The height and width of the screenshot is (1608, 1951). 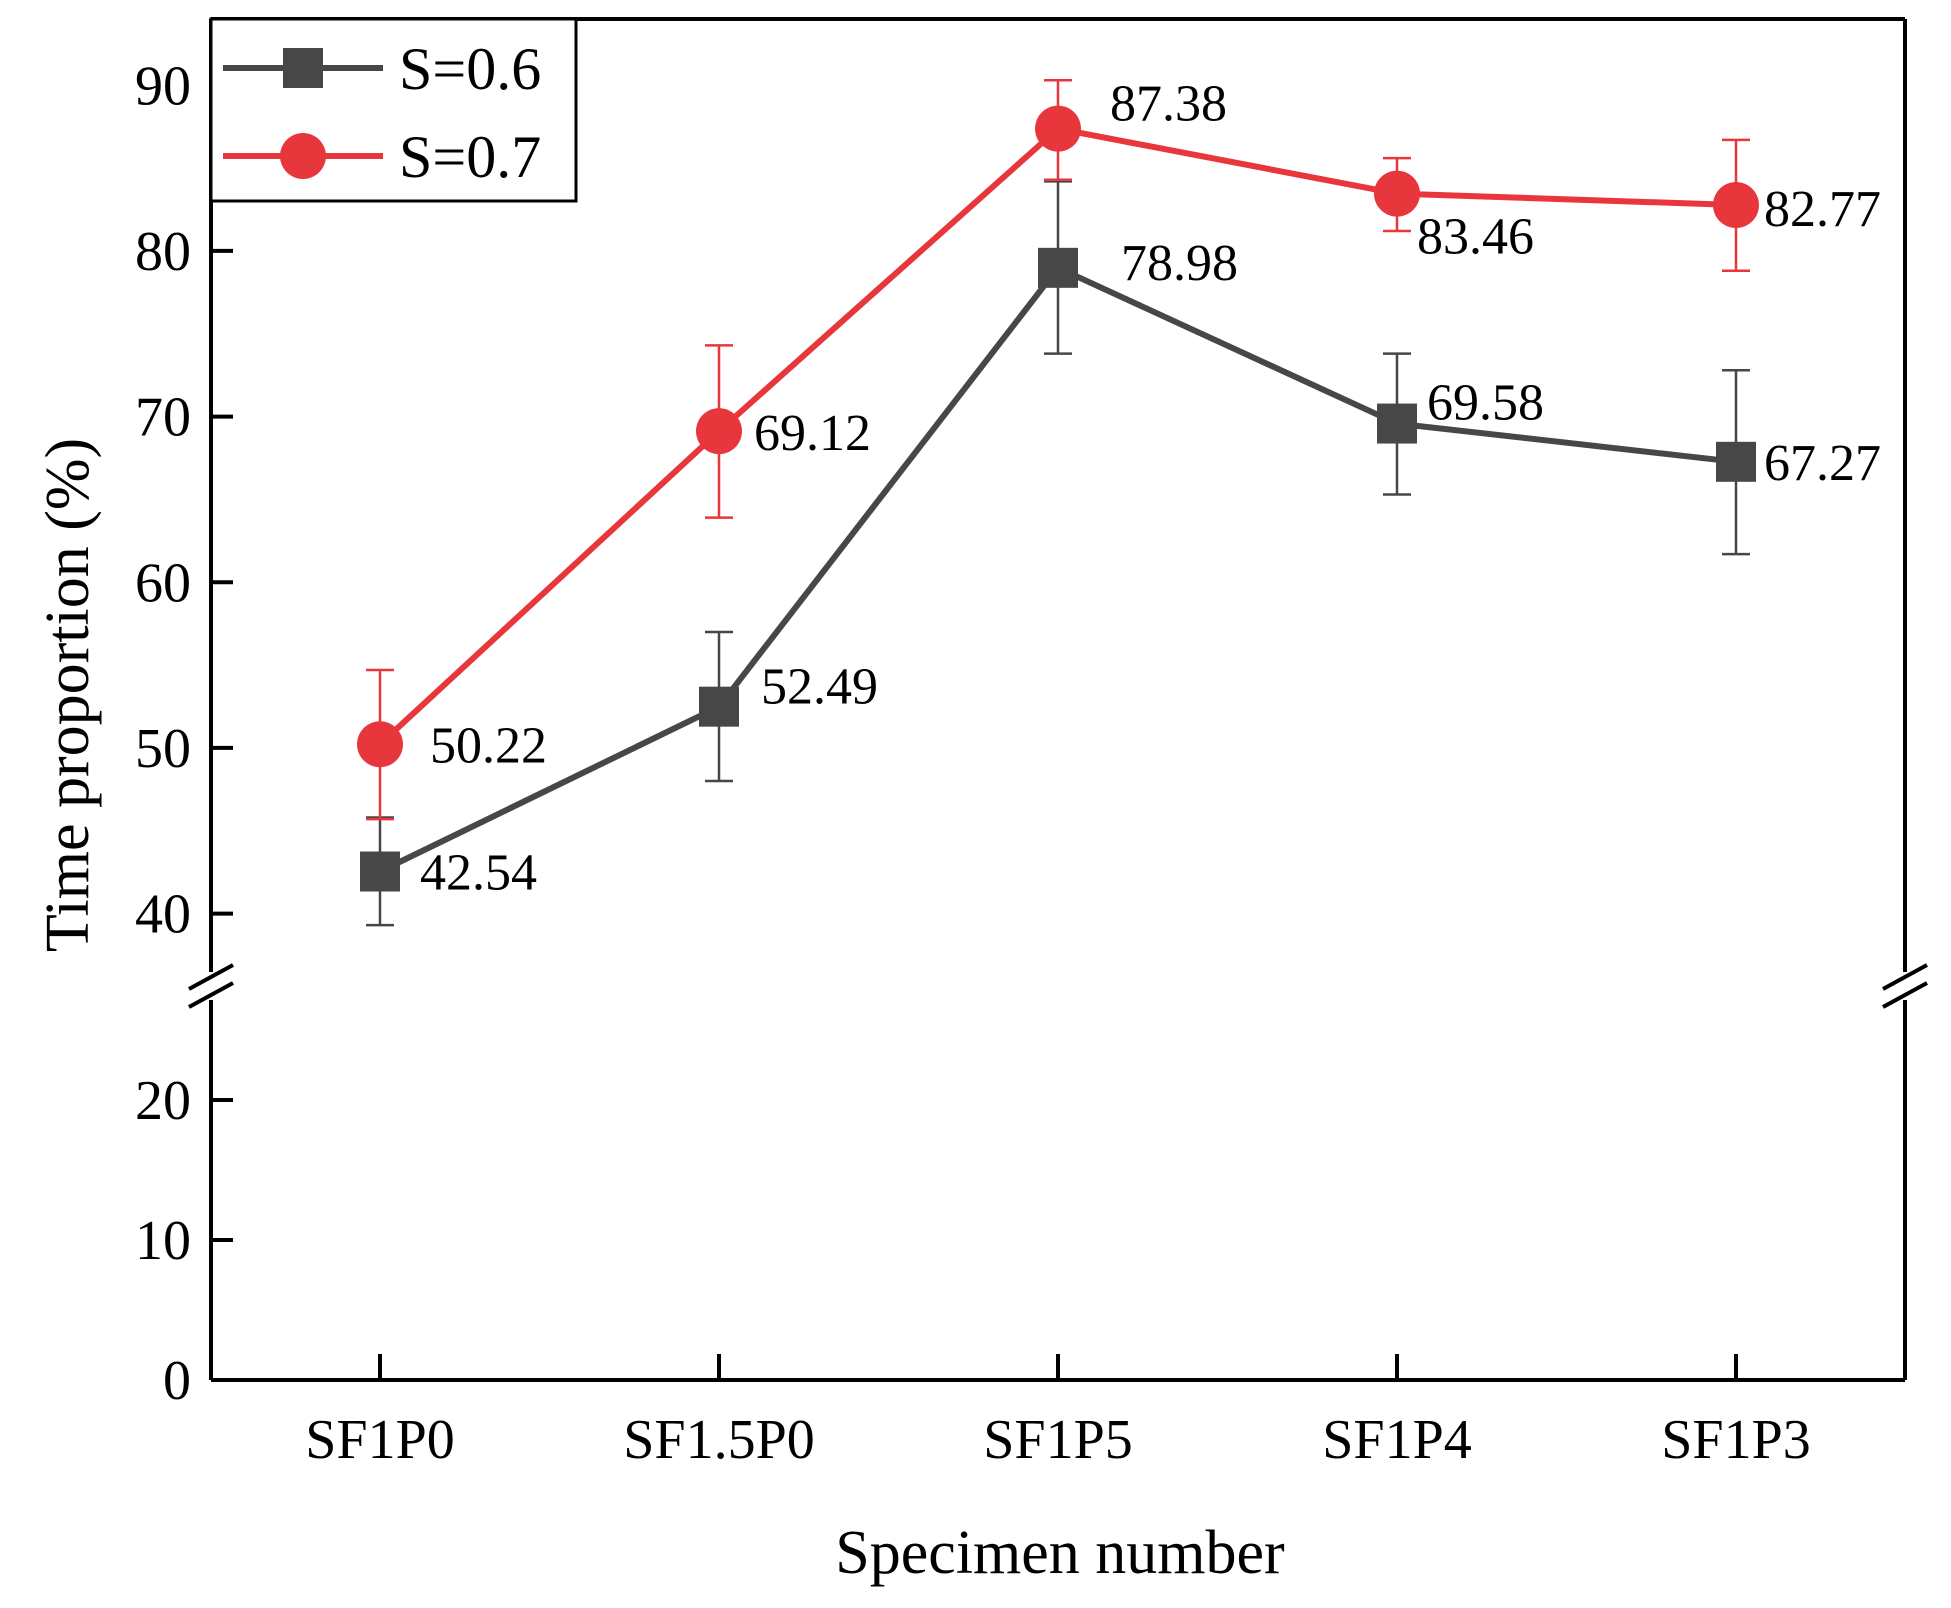 I want to click on data-label-S=0.7-SF1.5P0: 69.12, so click(x=812, y=433).